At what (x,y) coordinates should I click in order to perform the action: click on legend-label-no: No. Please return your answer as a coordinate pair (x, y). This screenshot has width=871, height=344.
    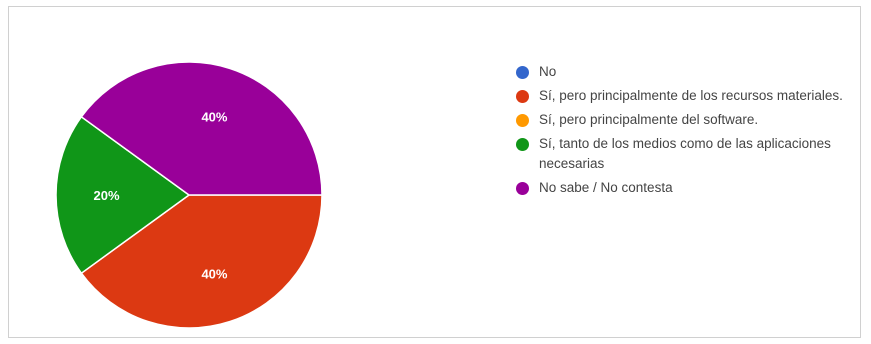
    Looking at the image, I should click on (548, 71).